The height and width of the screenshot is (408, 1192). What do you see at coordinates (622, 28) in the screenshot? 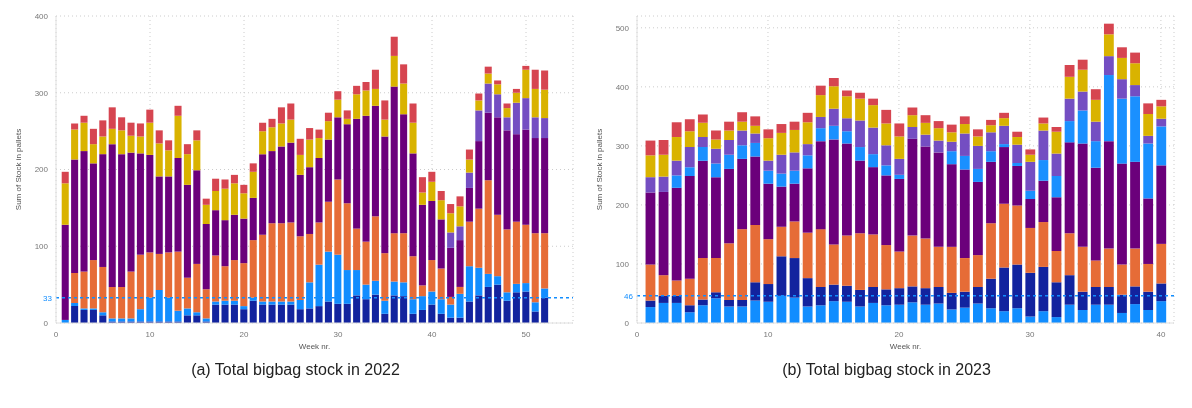
I see `y-tick-label: 500` at bounding box center [622, 28].